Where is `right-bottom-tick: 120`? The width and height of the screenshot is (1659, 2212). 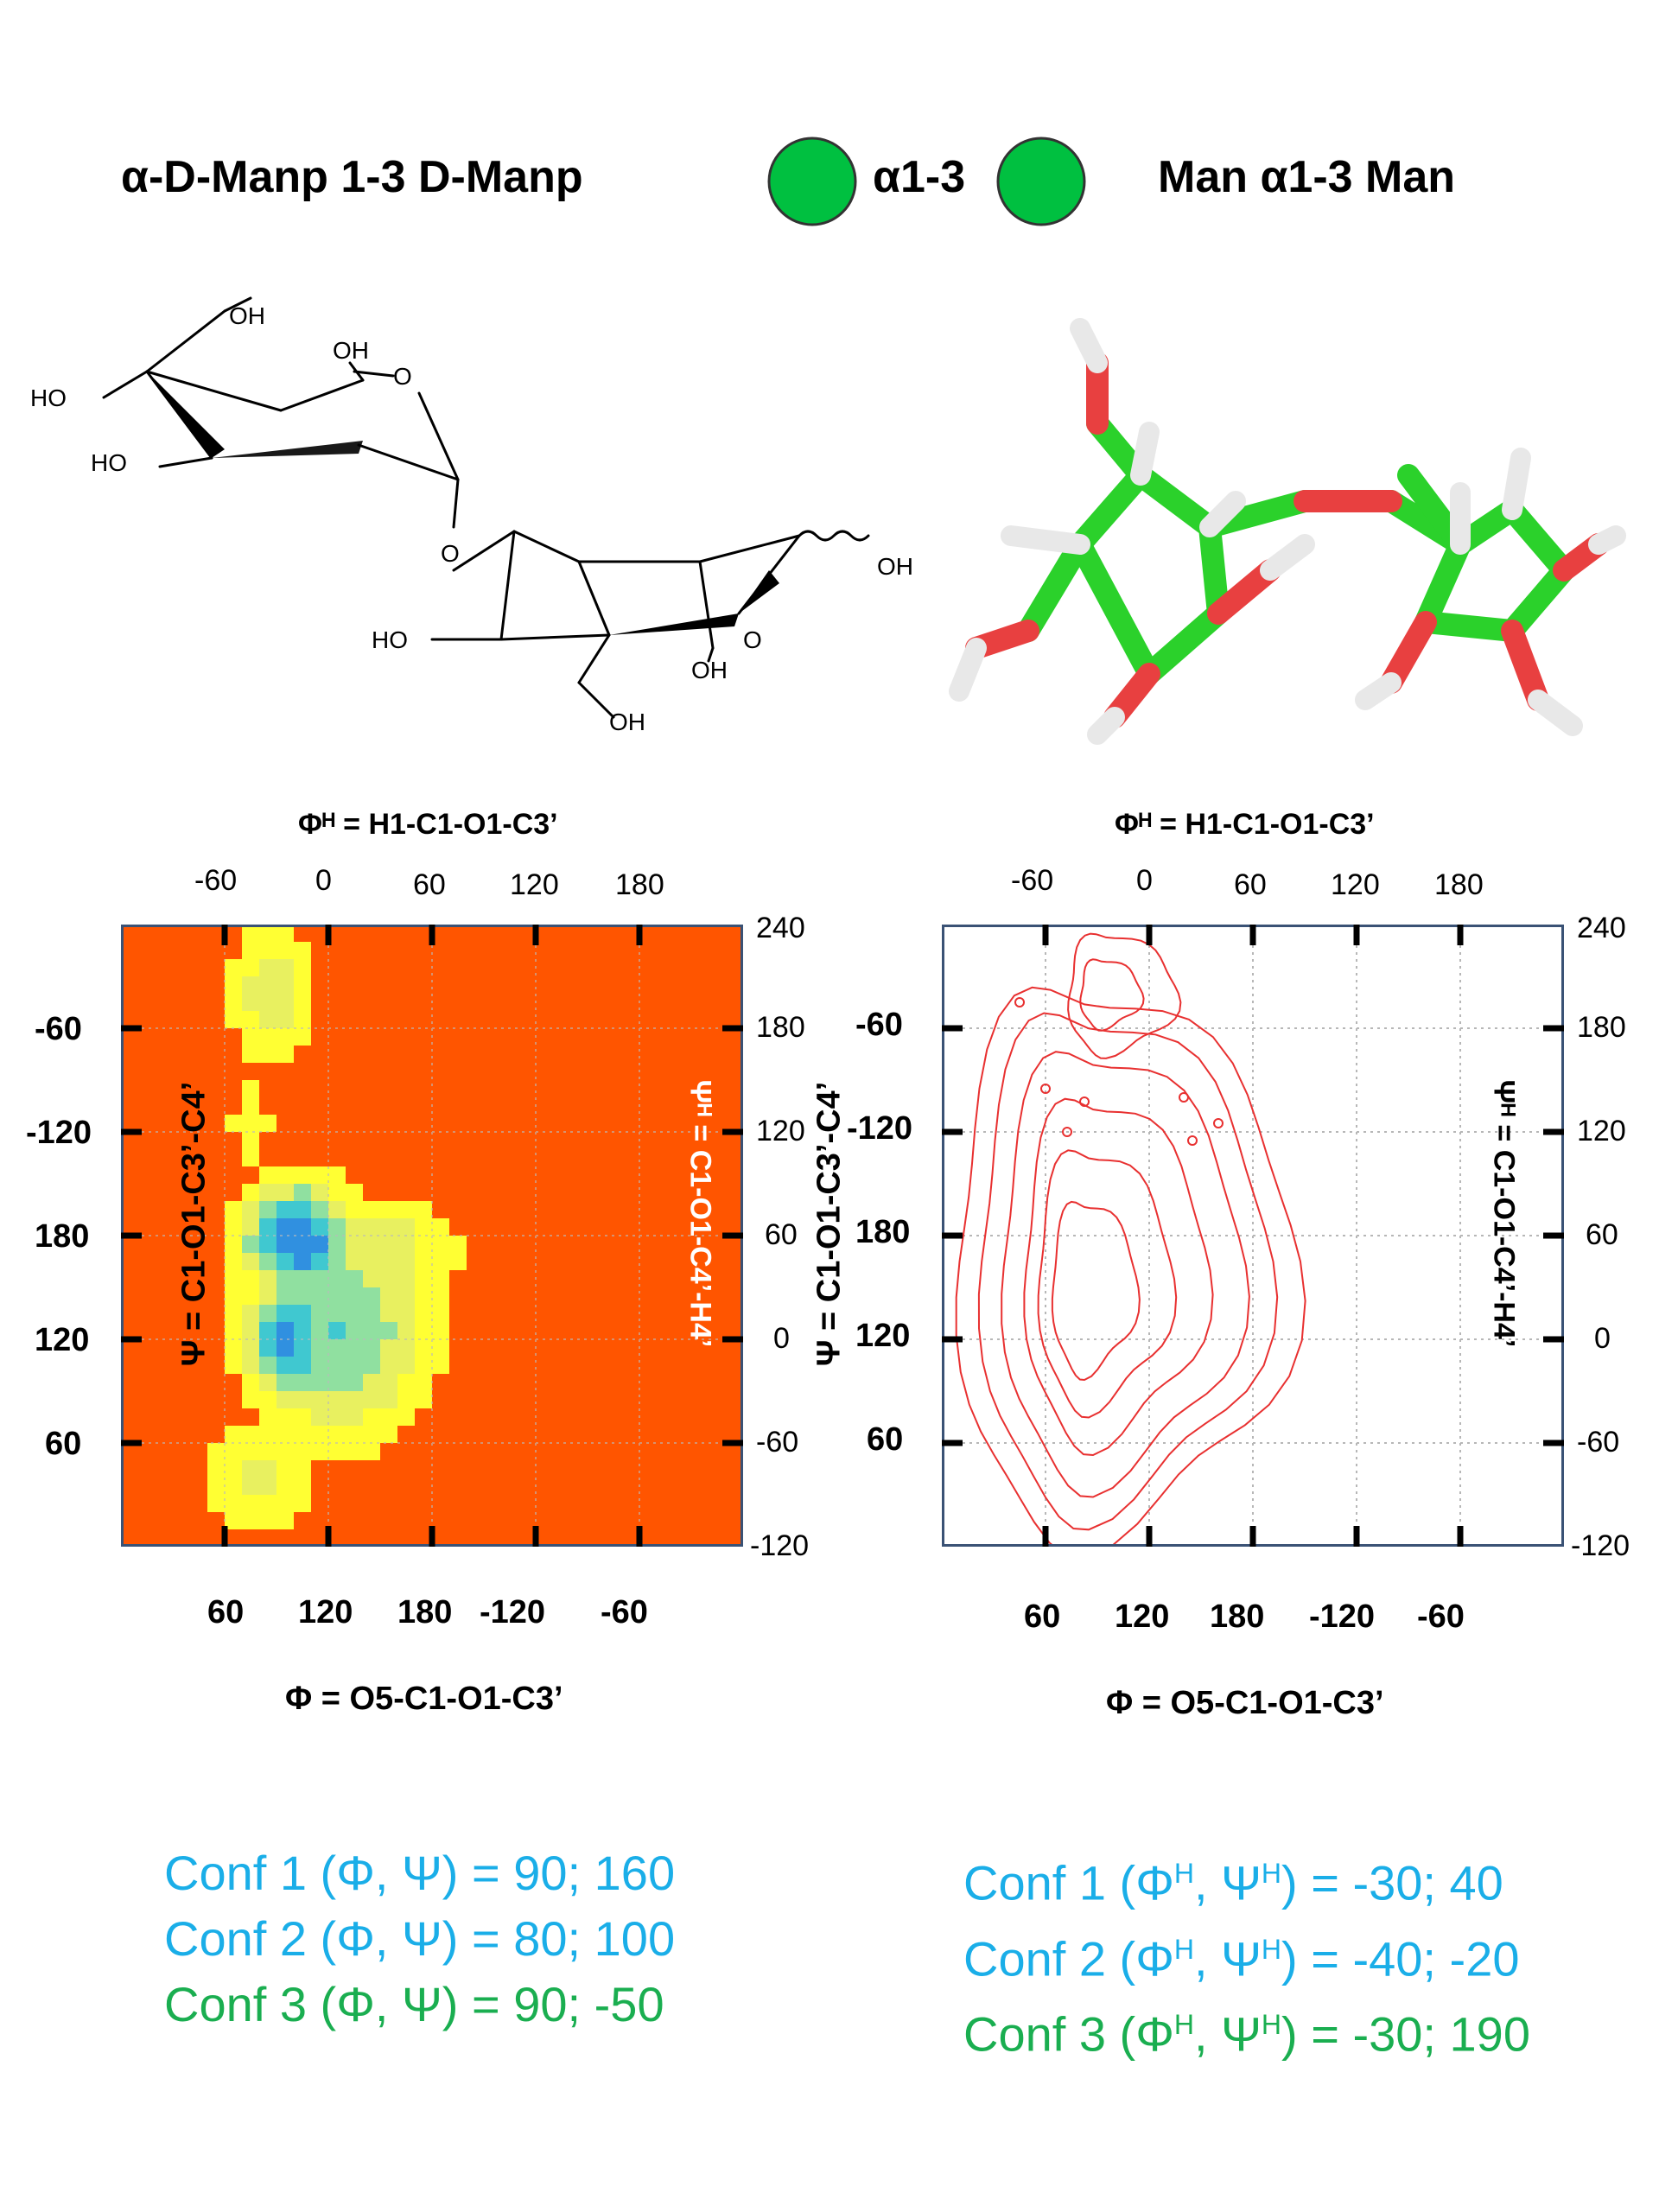
right-bottom-tick: 120 is located at coordinates (1142, 1617).